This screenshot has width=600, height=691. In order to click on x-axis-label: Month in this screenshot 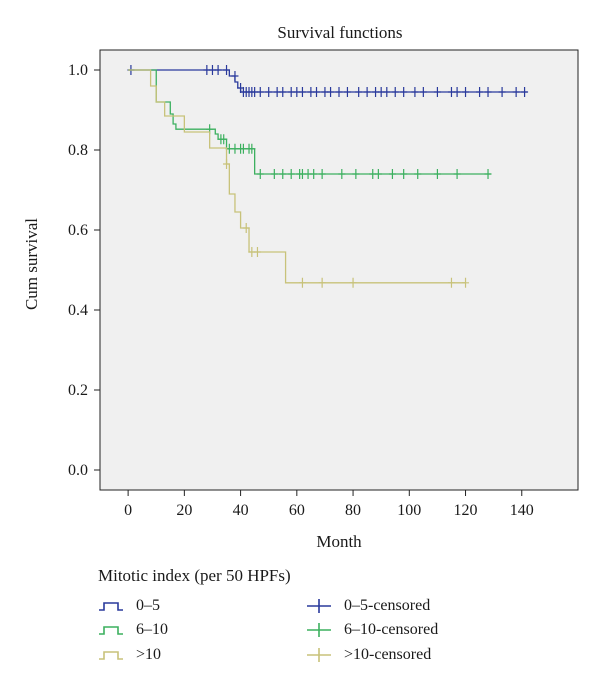, I will do `click(339, 541)`.